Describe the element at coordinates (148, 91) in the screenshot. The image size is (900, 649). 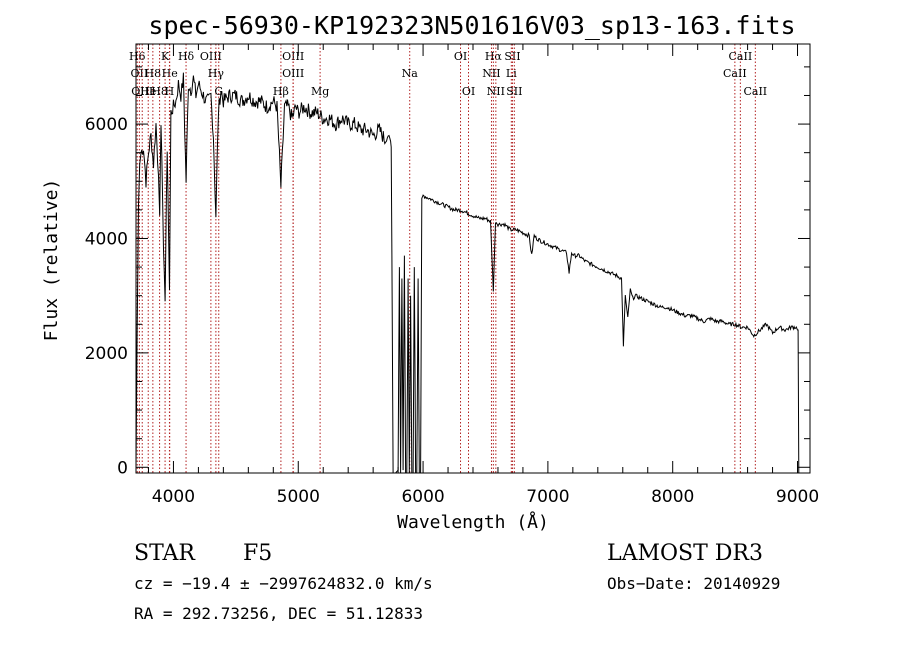
I see `line-label: He` at that location.